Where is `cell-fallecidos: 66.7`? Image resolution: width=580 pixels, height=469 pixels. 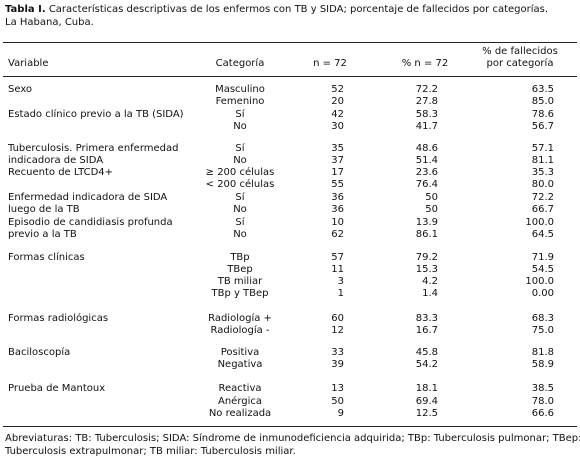
cell-fallecidos: 66.7 is located at coordinates (542, 209).